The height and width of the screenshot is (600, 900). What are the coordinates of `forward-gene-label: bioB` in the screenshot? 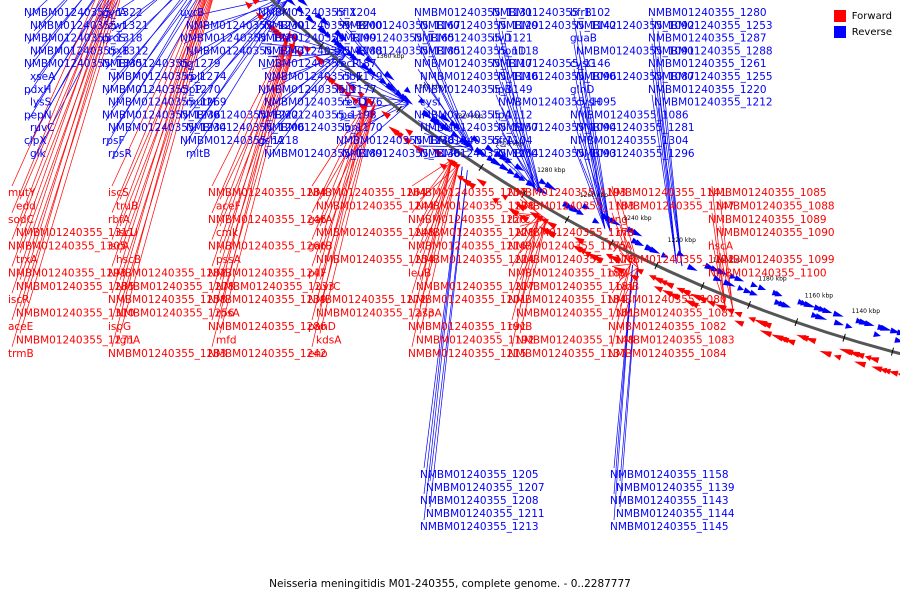 It's located at (627, 287).